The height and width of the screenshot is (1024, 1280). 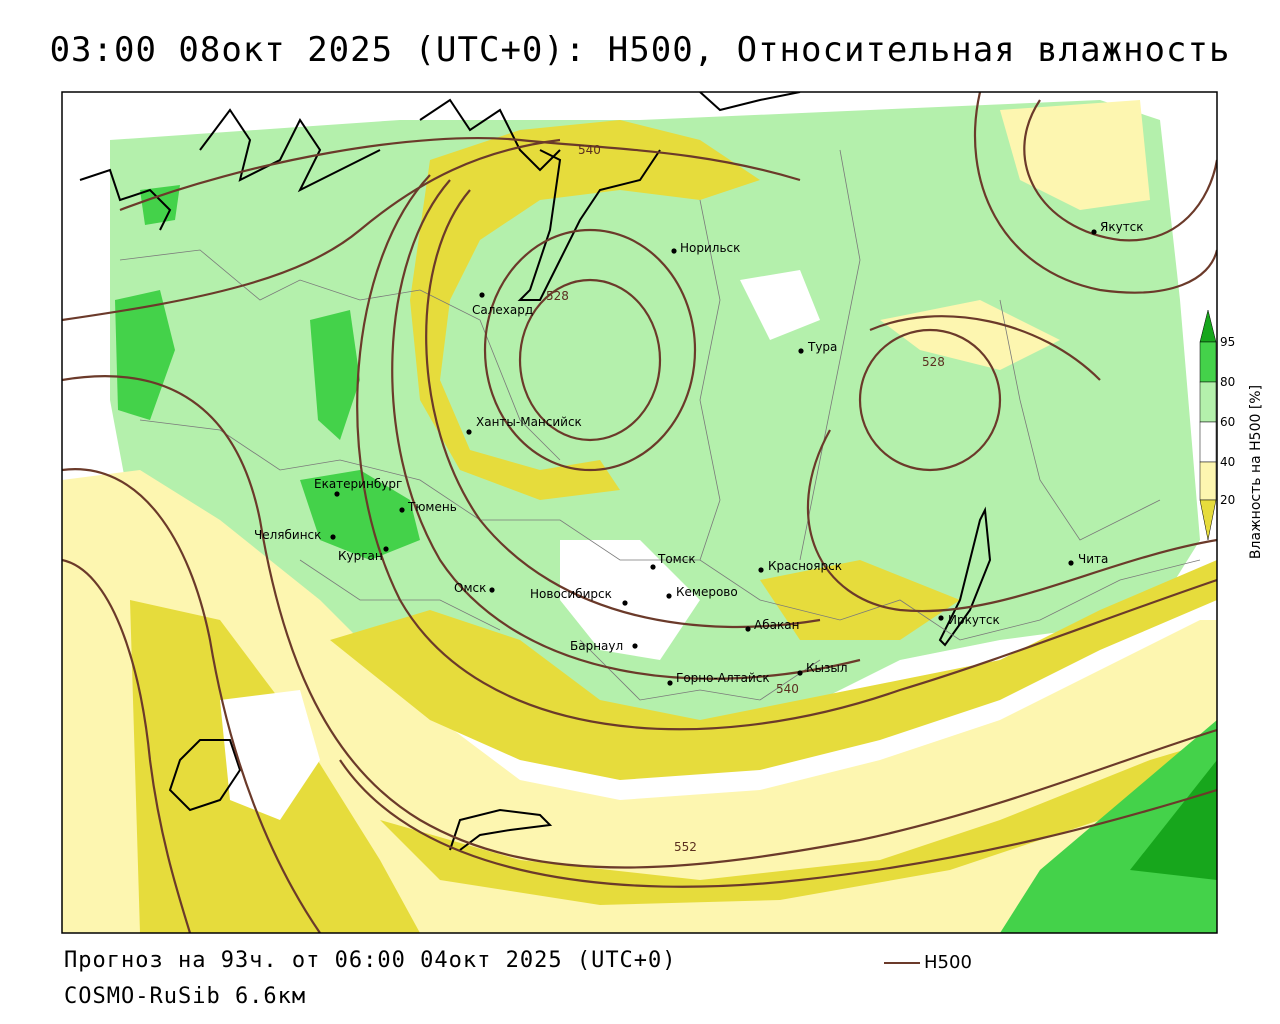 I want to click on colorbar-tick: 20, so click(x=1228, y=500).